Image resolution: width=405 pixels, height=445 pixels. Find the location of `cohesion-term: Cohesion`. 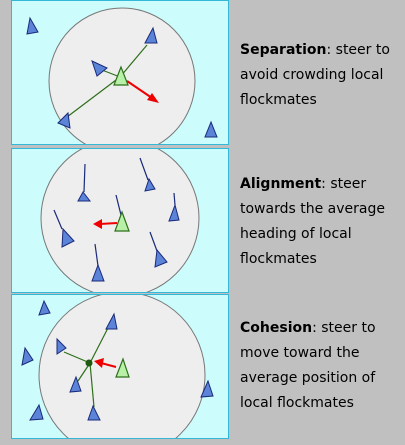

cohesion-term: Cohesion is located at coordinates (276, 328).